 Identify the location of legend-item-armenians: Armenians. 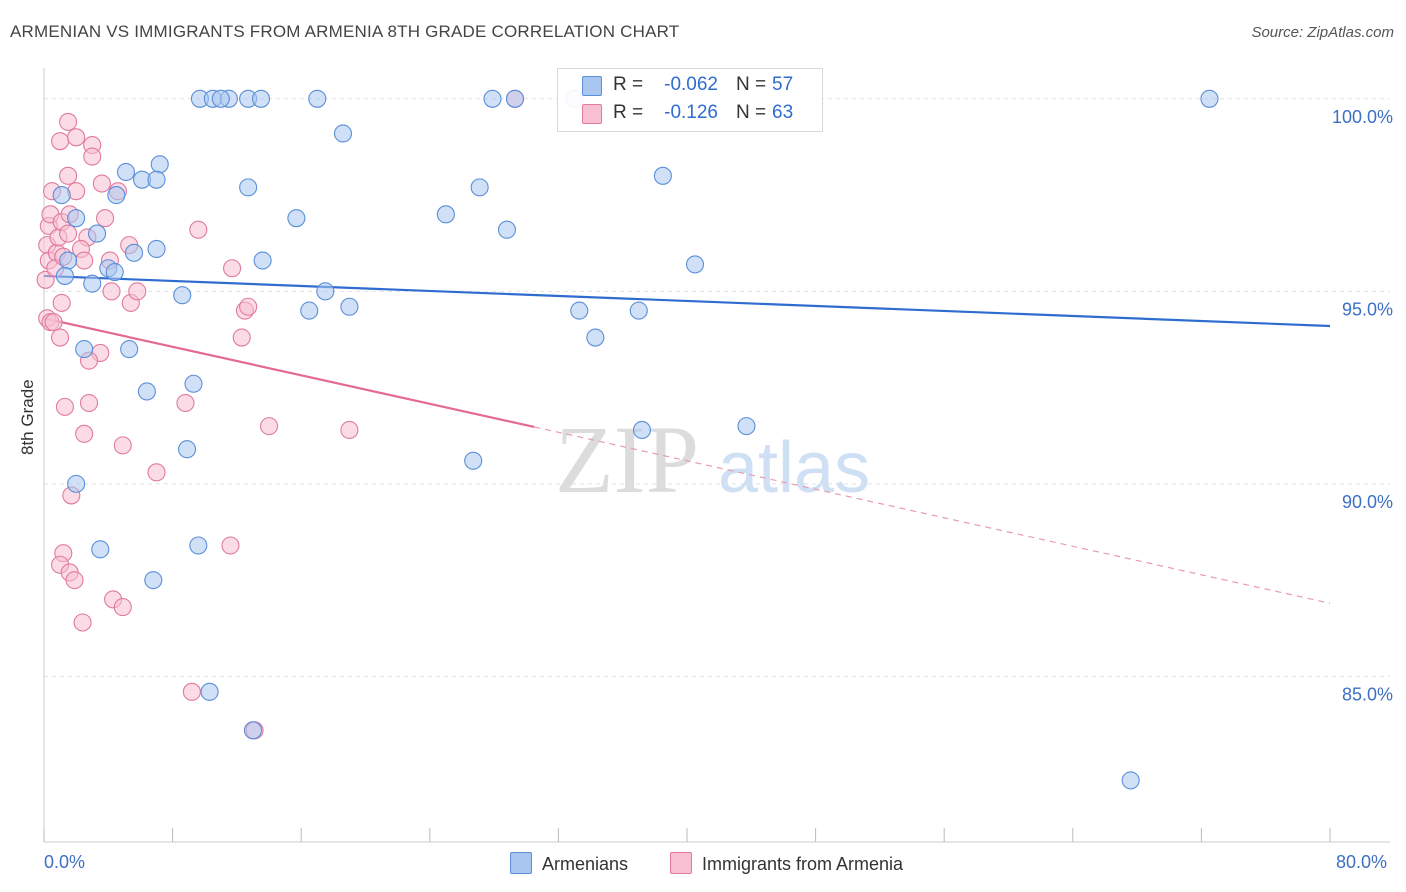
(569, 864).